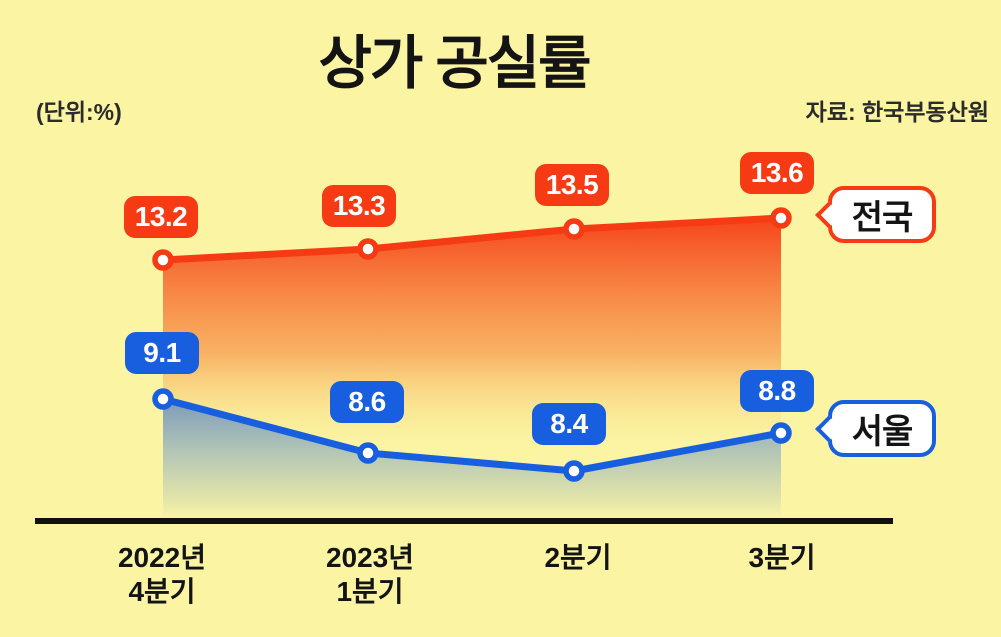  Describe the element at coordinates (882, 428) in the screenshot. I see `legend-seoul: 서울` at that location.